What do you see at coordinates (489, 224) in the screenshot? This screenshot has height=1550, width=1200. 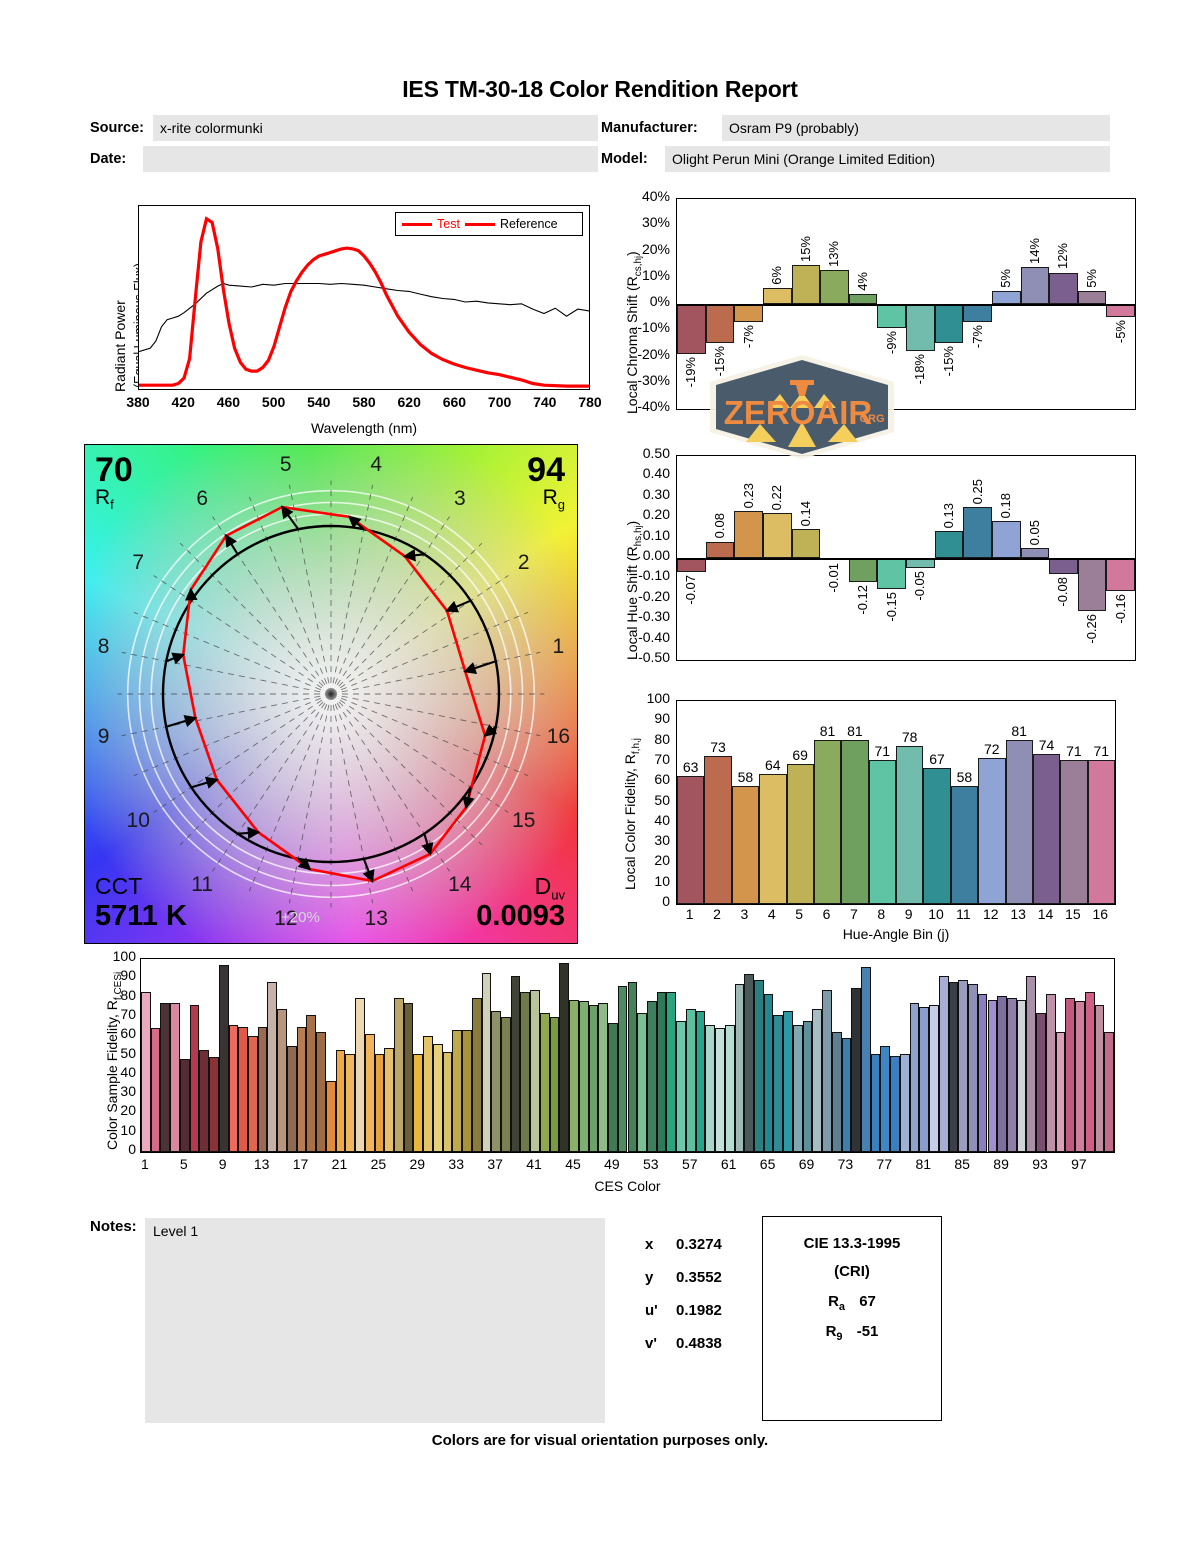 I see `spd-legend: Test Reference` at bounding box center [489, 224].